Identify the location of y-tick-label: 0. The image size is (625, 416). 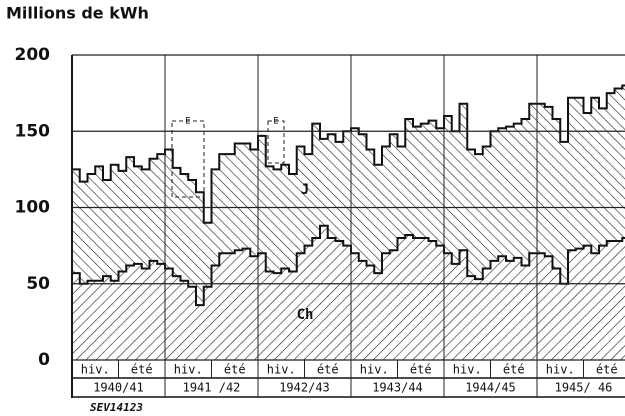
(44, 360).